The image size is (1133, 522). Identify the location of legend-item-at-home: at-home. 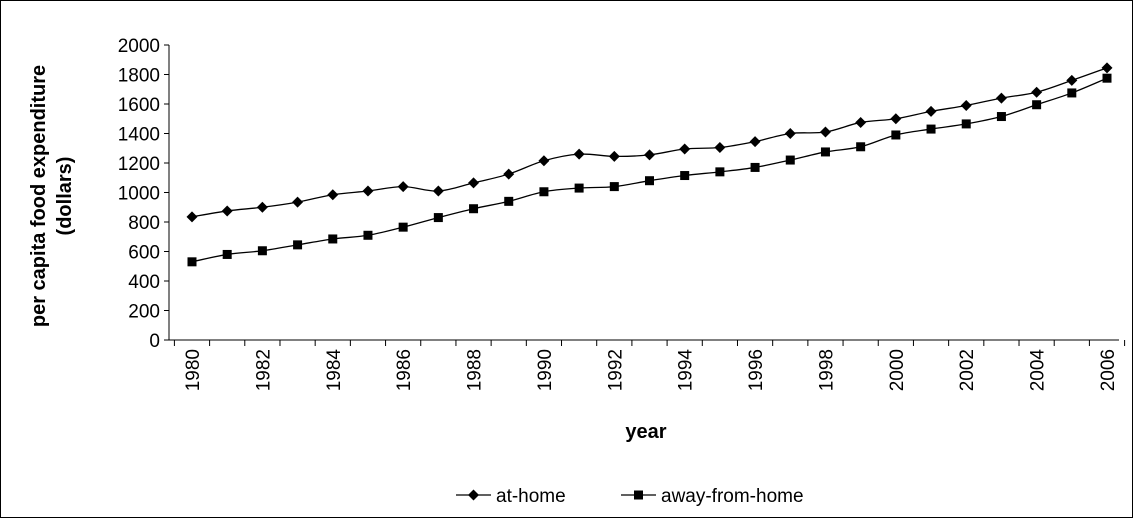
(511, 496).